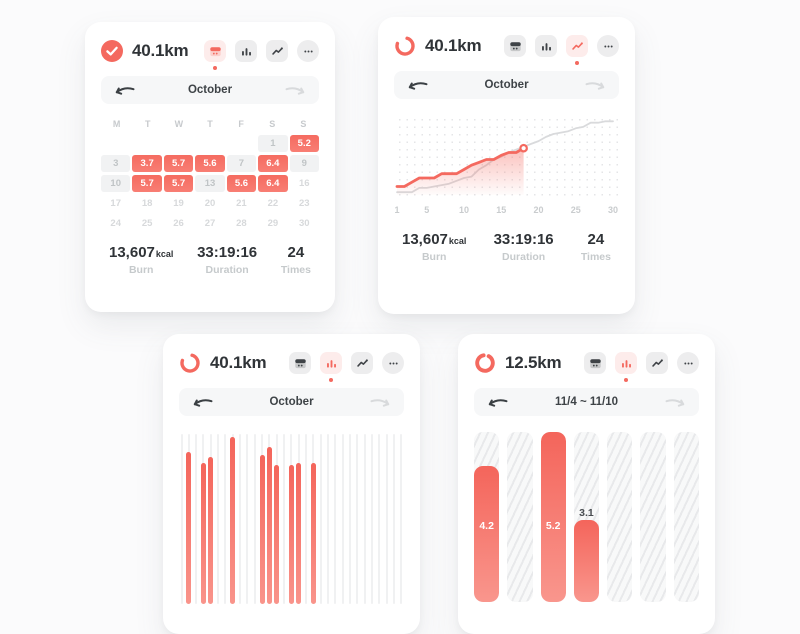  Describe the element at coordinates (178, 223) in the screenshot. I see `calendar-day-cell: 26` at that location.